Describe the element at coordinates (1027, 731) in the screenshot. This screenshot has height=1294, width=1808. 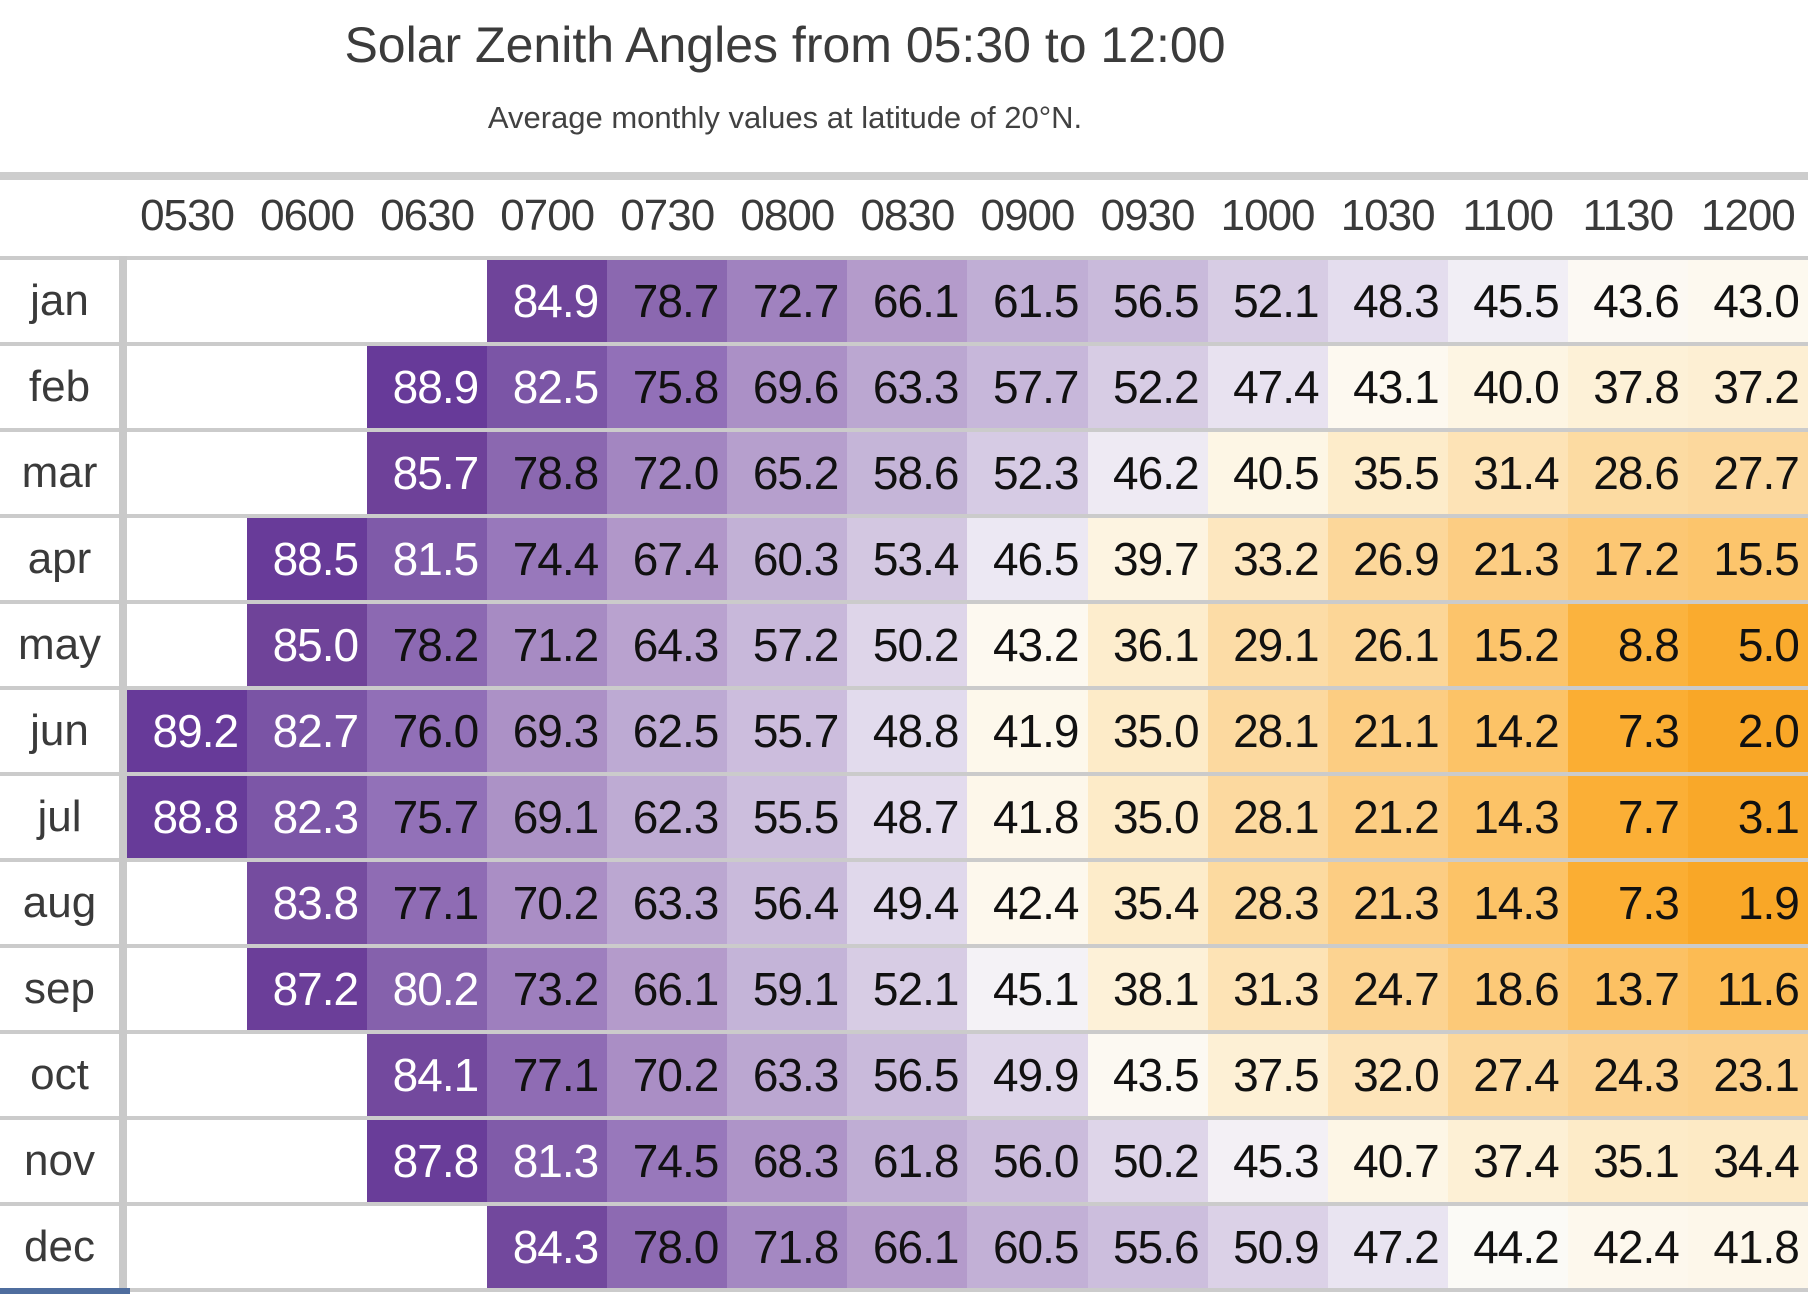
I see `heatmap-cell: 41.9` at that location.